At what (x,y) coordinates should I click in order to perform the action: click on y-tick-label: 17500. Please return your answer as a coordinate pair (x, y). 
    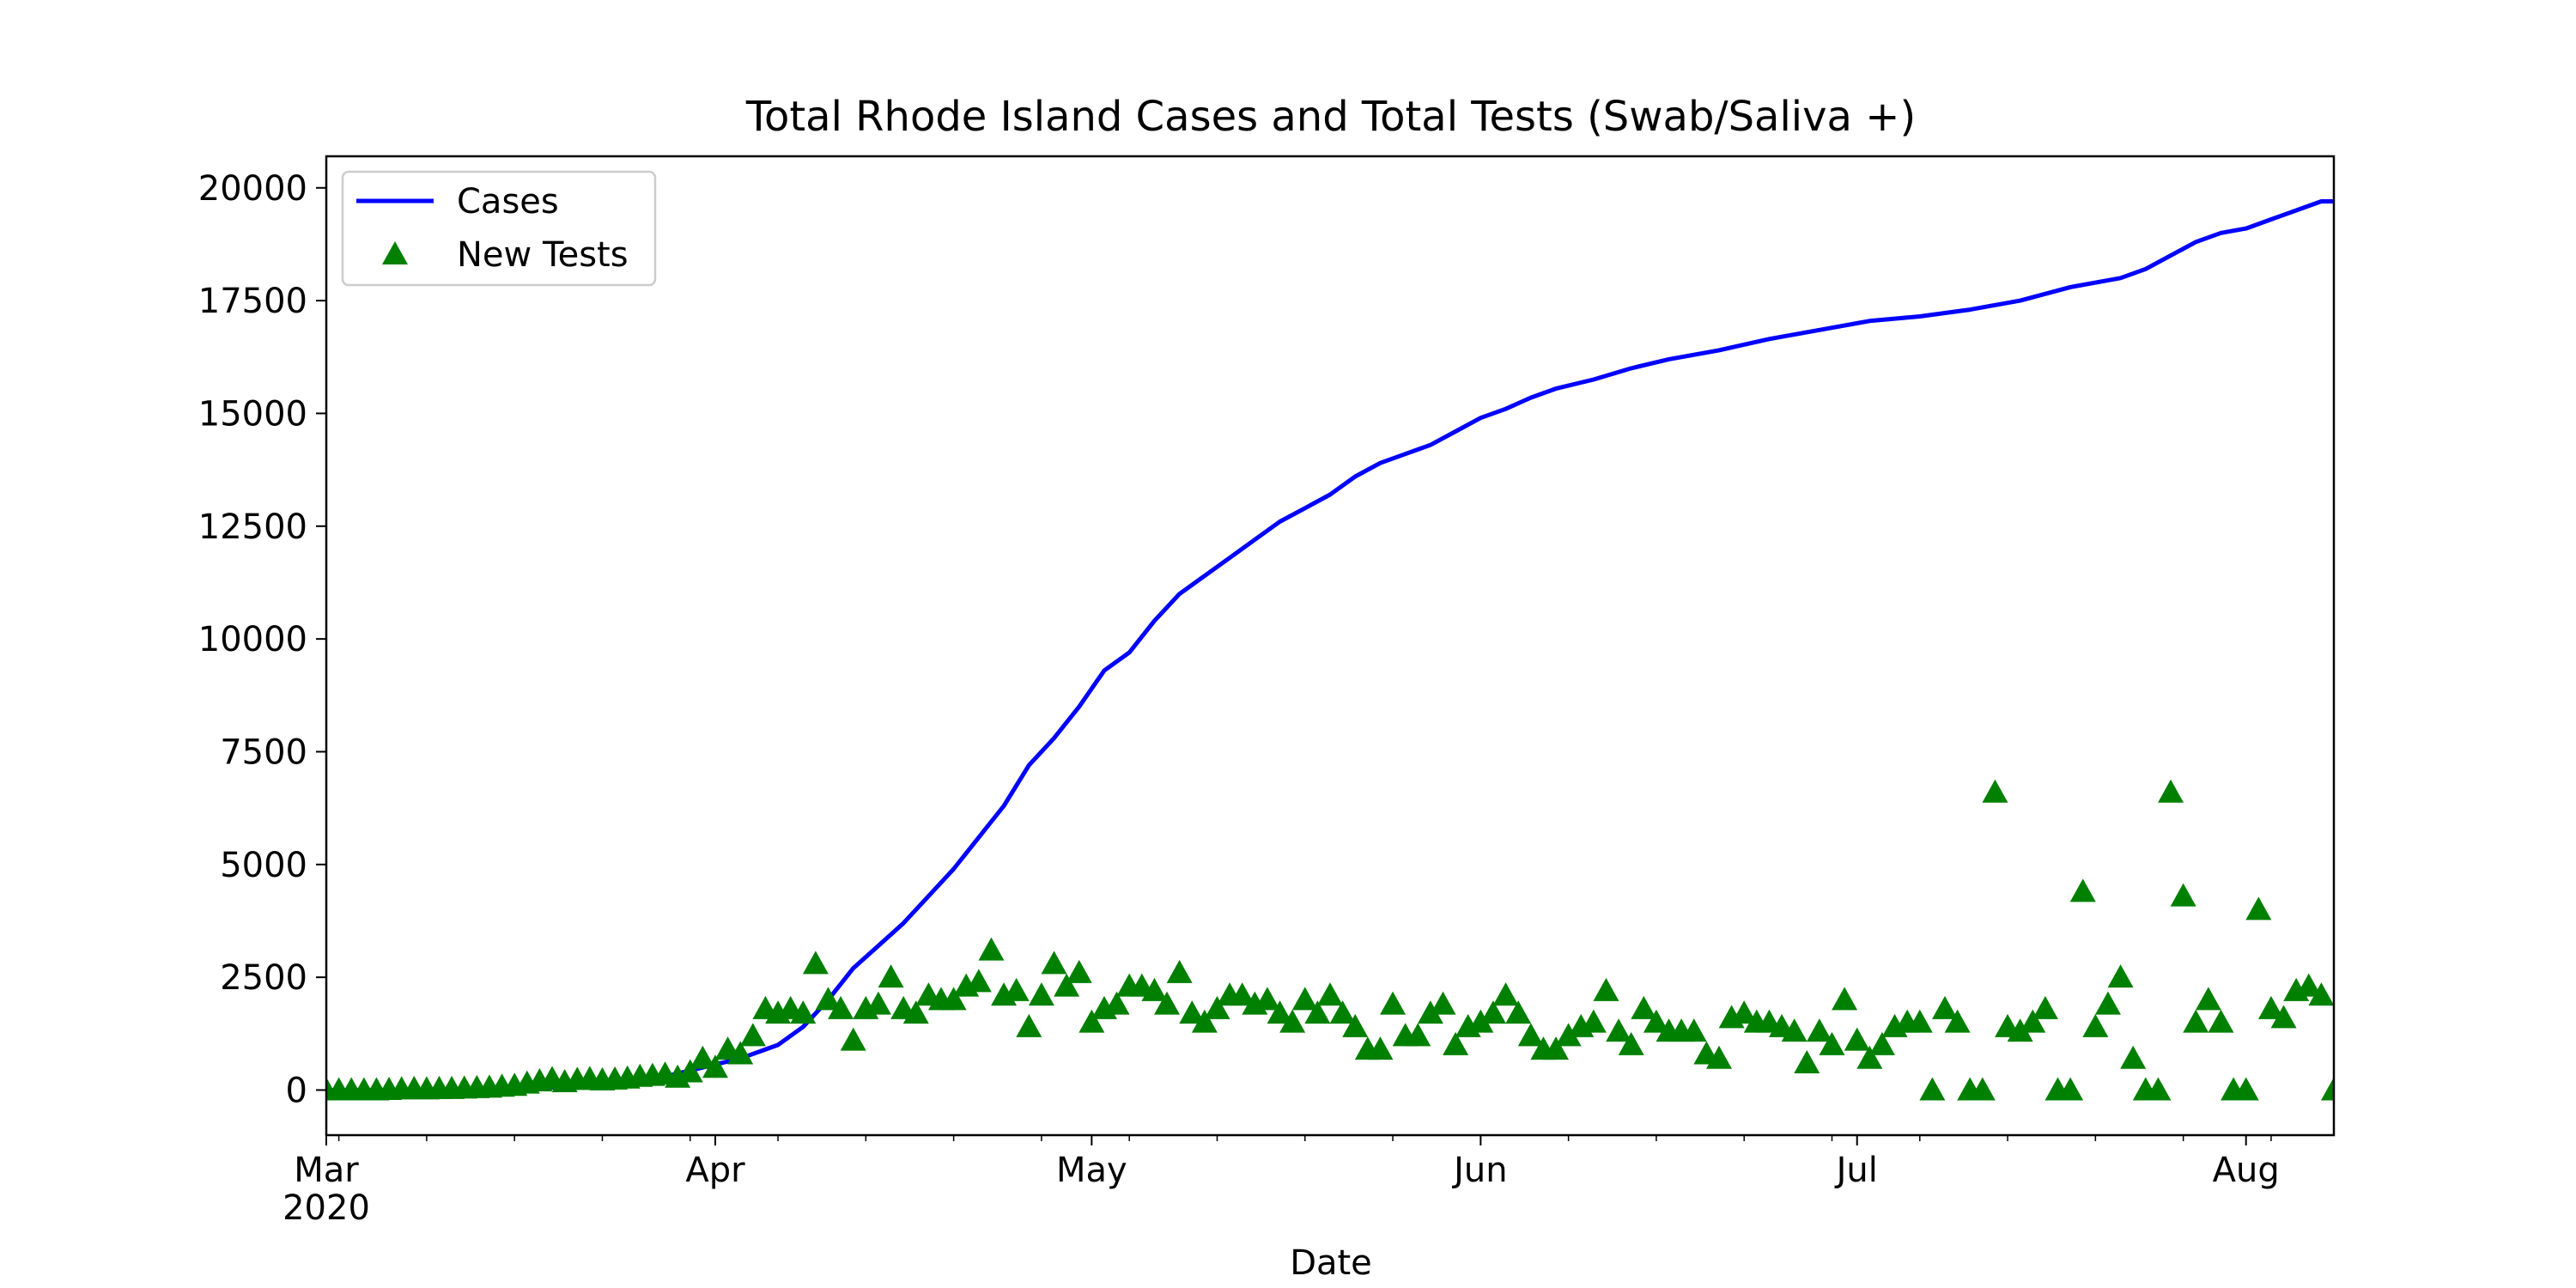
    Looking at the image, I should click on (252, 301).